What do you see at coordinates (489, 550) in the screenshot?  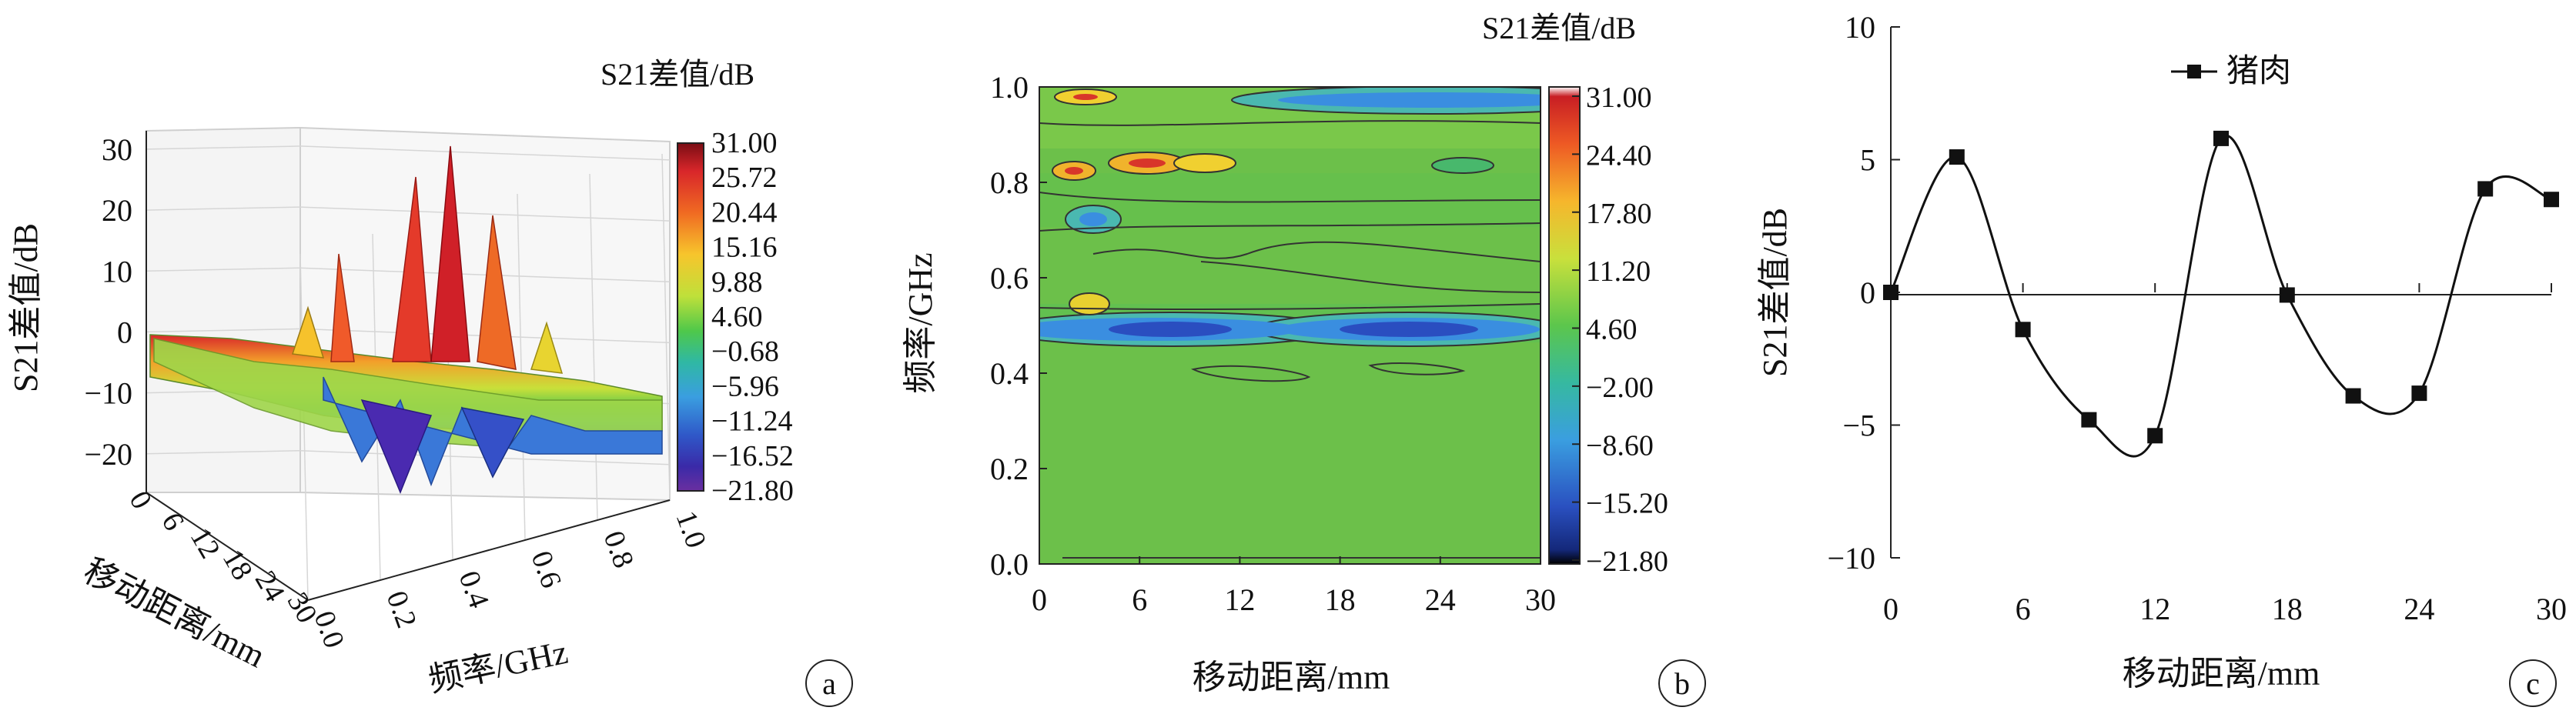 I see `y-axis-line` at bounding box center [489, 550].